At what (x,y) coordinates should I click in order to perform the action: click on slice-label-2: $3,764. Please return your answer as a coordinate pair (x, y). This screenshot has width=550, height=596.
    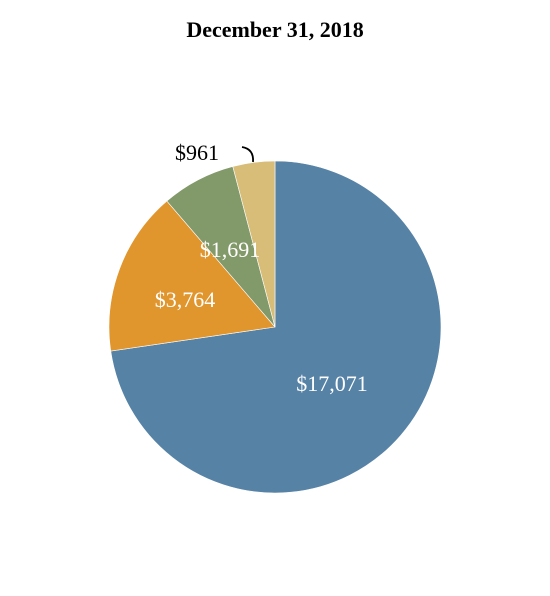
    Looking at the image, I should click on (185, 299).